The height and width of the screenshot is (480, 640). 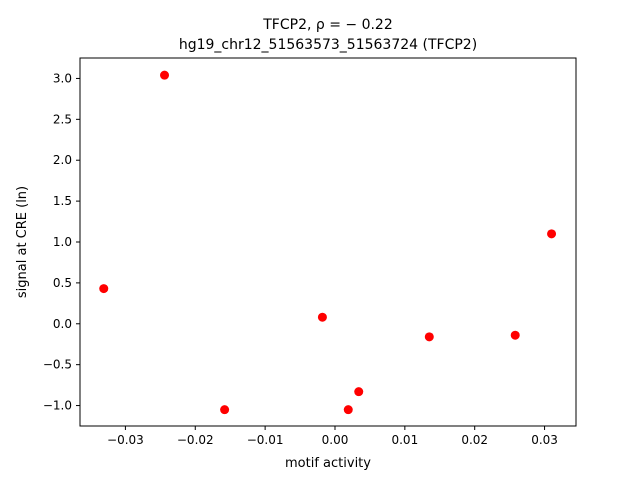 What do you see at coordinates (62, 160) in the screenshot?
I see `y-tick-label: 2.0` at bounding box center [62, 160].